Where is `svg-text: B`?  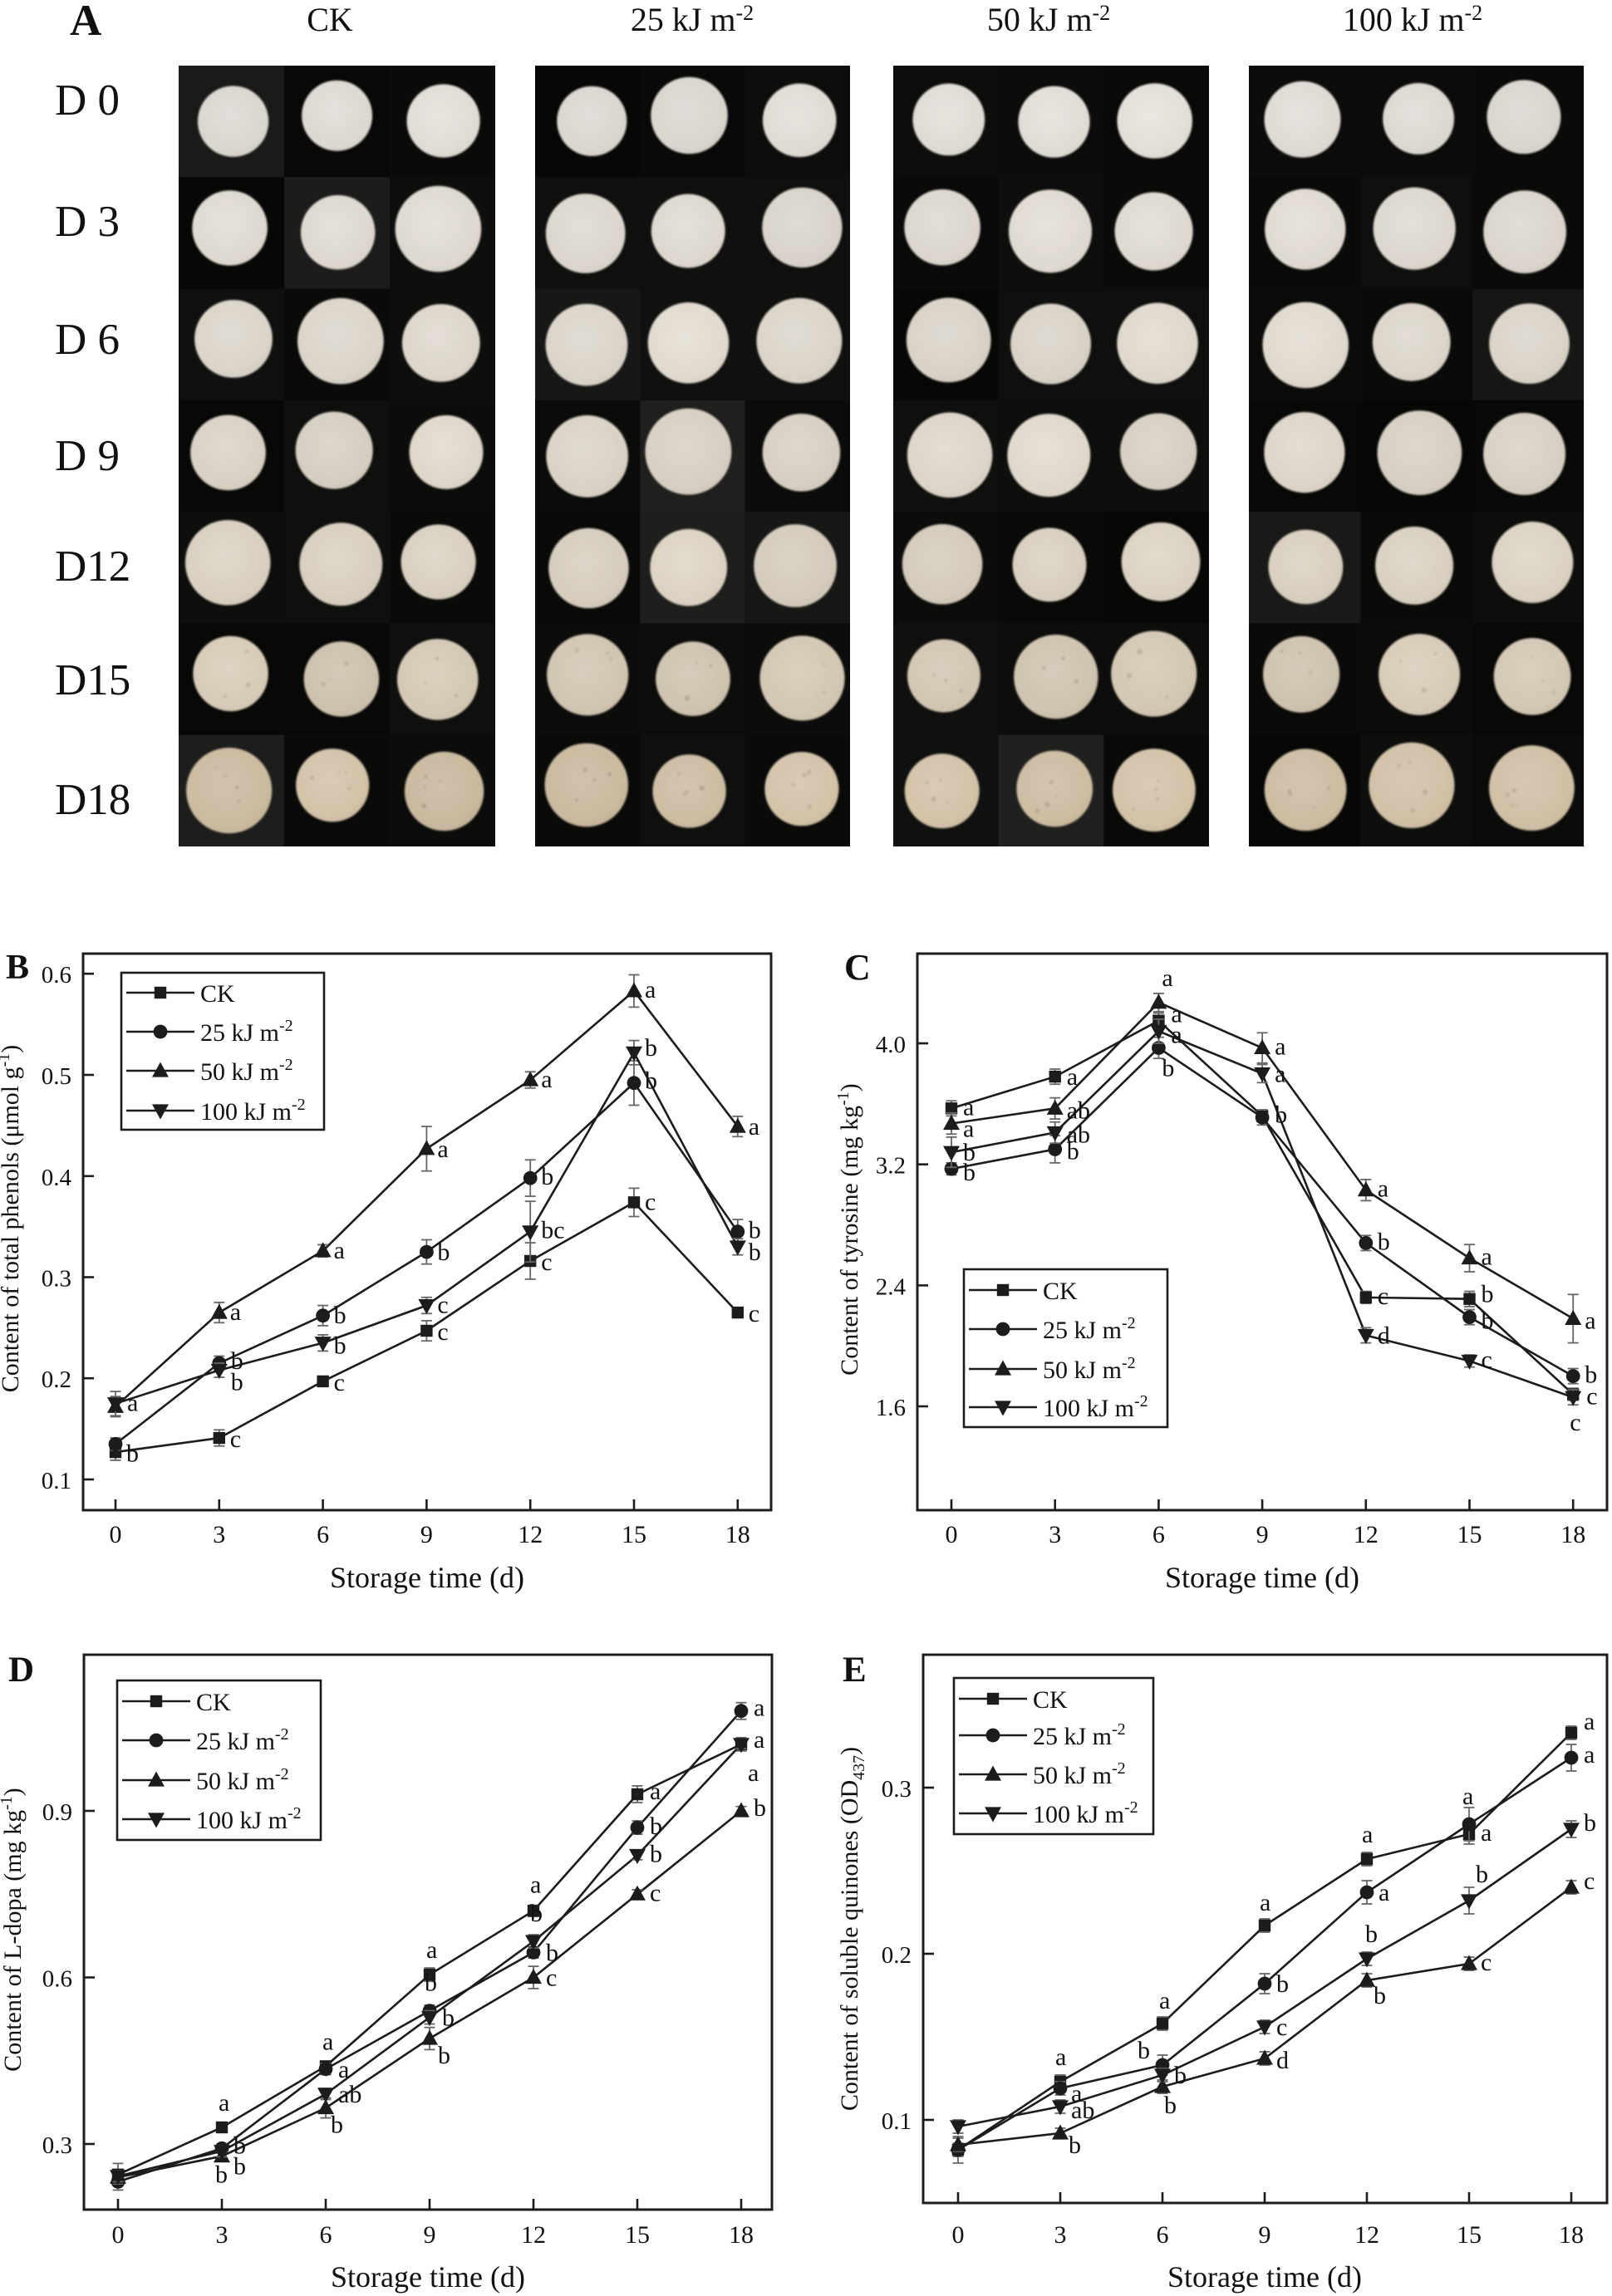 svg-text: B is located at coordinates (17, 968).